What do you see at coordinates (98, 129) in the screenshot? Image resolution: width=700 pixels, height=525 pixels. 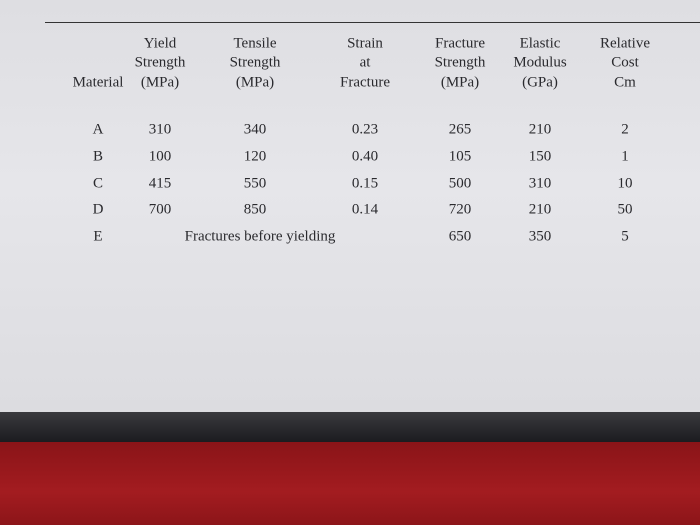 I see `row-label: A` at bounding box center [98, 129].